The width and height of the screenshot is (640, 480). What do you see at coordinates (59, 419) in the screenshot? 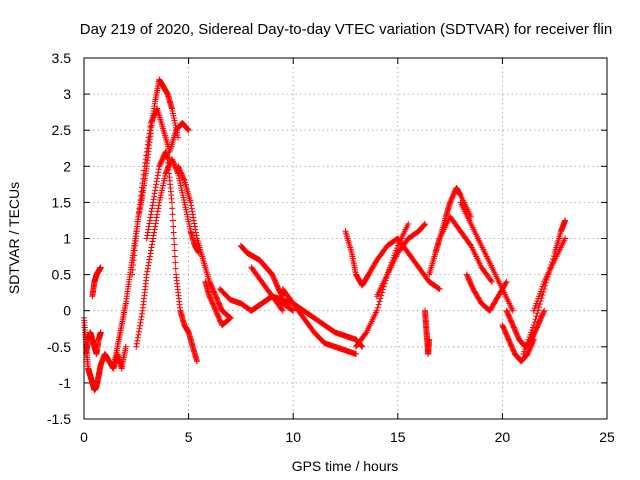
I see `y-tick-label: -1.5` at bounding box center [59, 419].